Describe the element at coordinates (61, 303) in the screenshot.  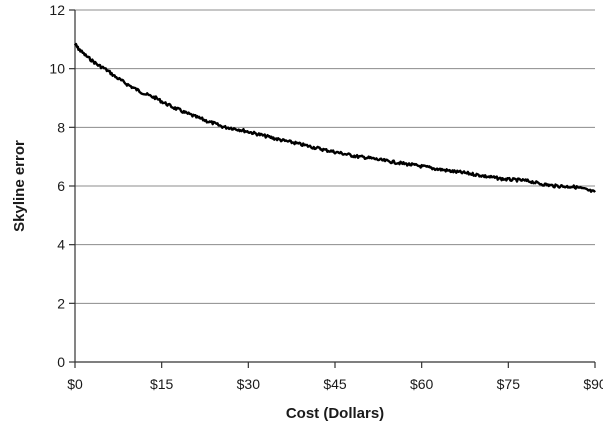
I see `y-tick-label: 2` at that location.